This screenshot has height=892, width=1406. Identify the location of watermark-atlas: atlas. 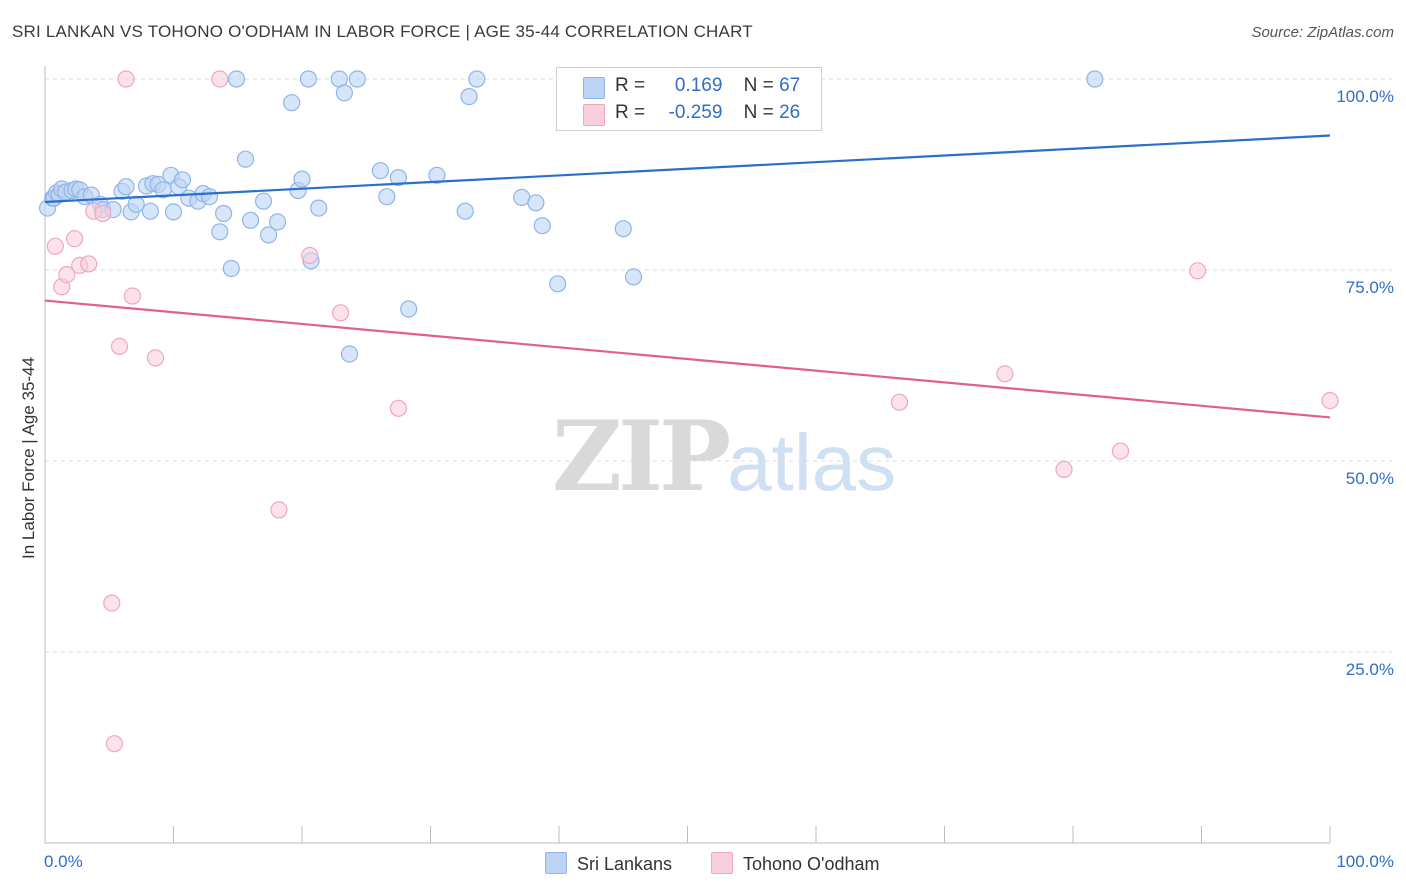
(812, 462).